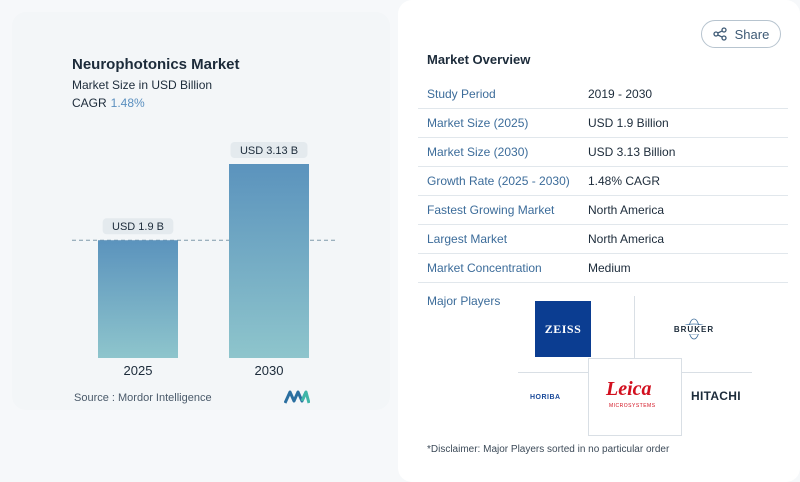 The width and height of the screenshot is (800, 482). I want to click on cagr-label: CAGR, so click(89, 103).